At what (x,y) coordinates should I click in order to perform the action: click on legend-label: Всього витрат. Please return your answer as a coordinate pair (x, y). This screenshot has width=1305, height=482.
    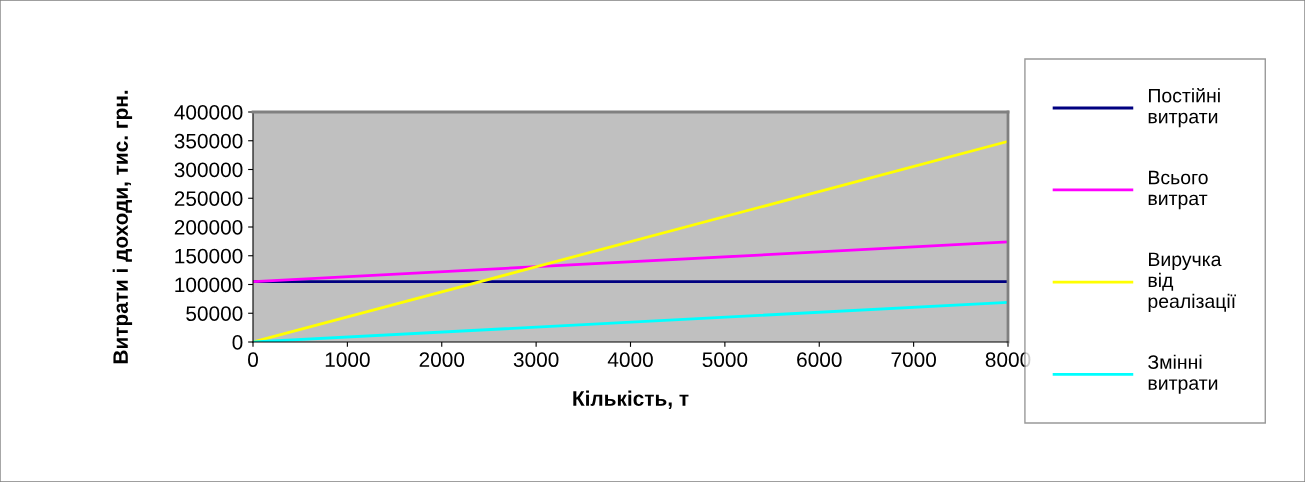
    Looking at the image, I should click on (1178, 190).